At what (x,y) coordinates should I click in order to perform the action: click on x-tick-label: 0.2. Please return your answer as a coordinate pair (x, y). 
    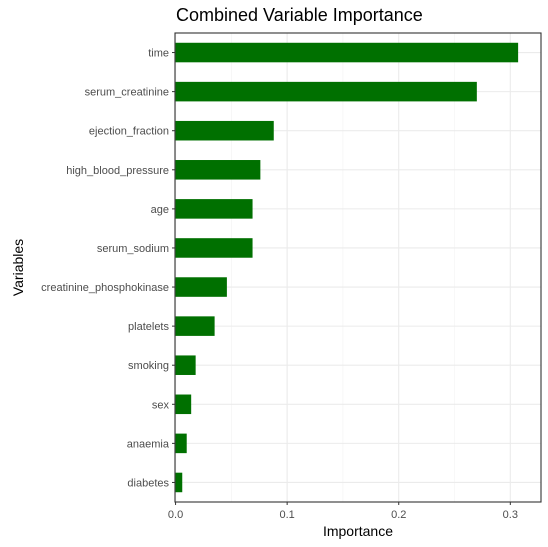
    Looking at the image, I should click on (398, 515).